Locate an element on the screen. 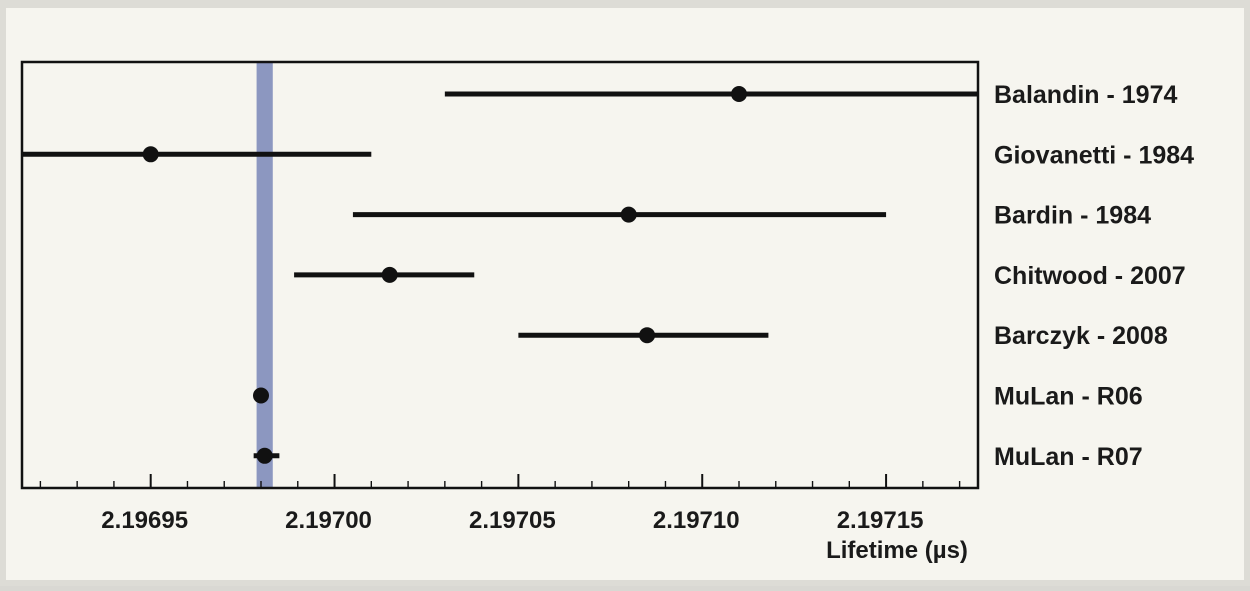  row-label: Barczyk - 2008 is located at coordinates (1081, 336).